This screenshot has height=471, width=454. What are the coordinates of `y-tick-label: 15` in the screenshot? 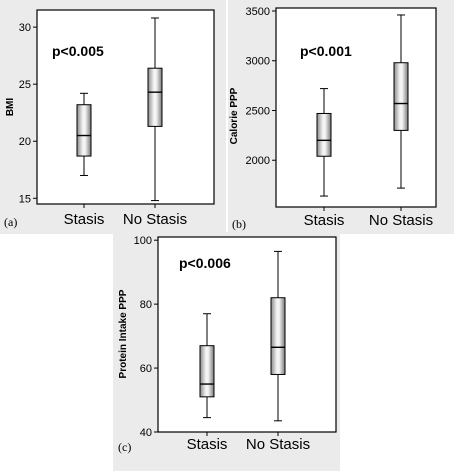 It's located at (25, 199).